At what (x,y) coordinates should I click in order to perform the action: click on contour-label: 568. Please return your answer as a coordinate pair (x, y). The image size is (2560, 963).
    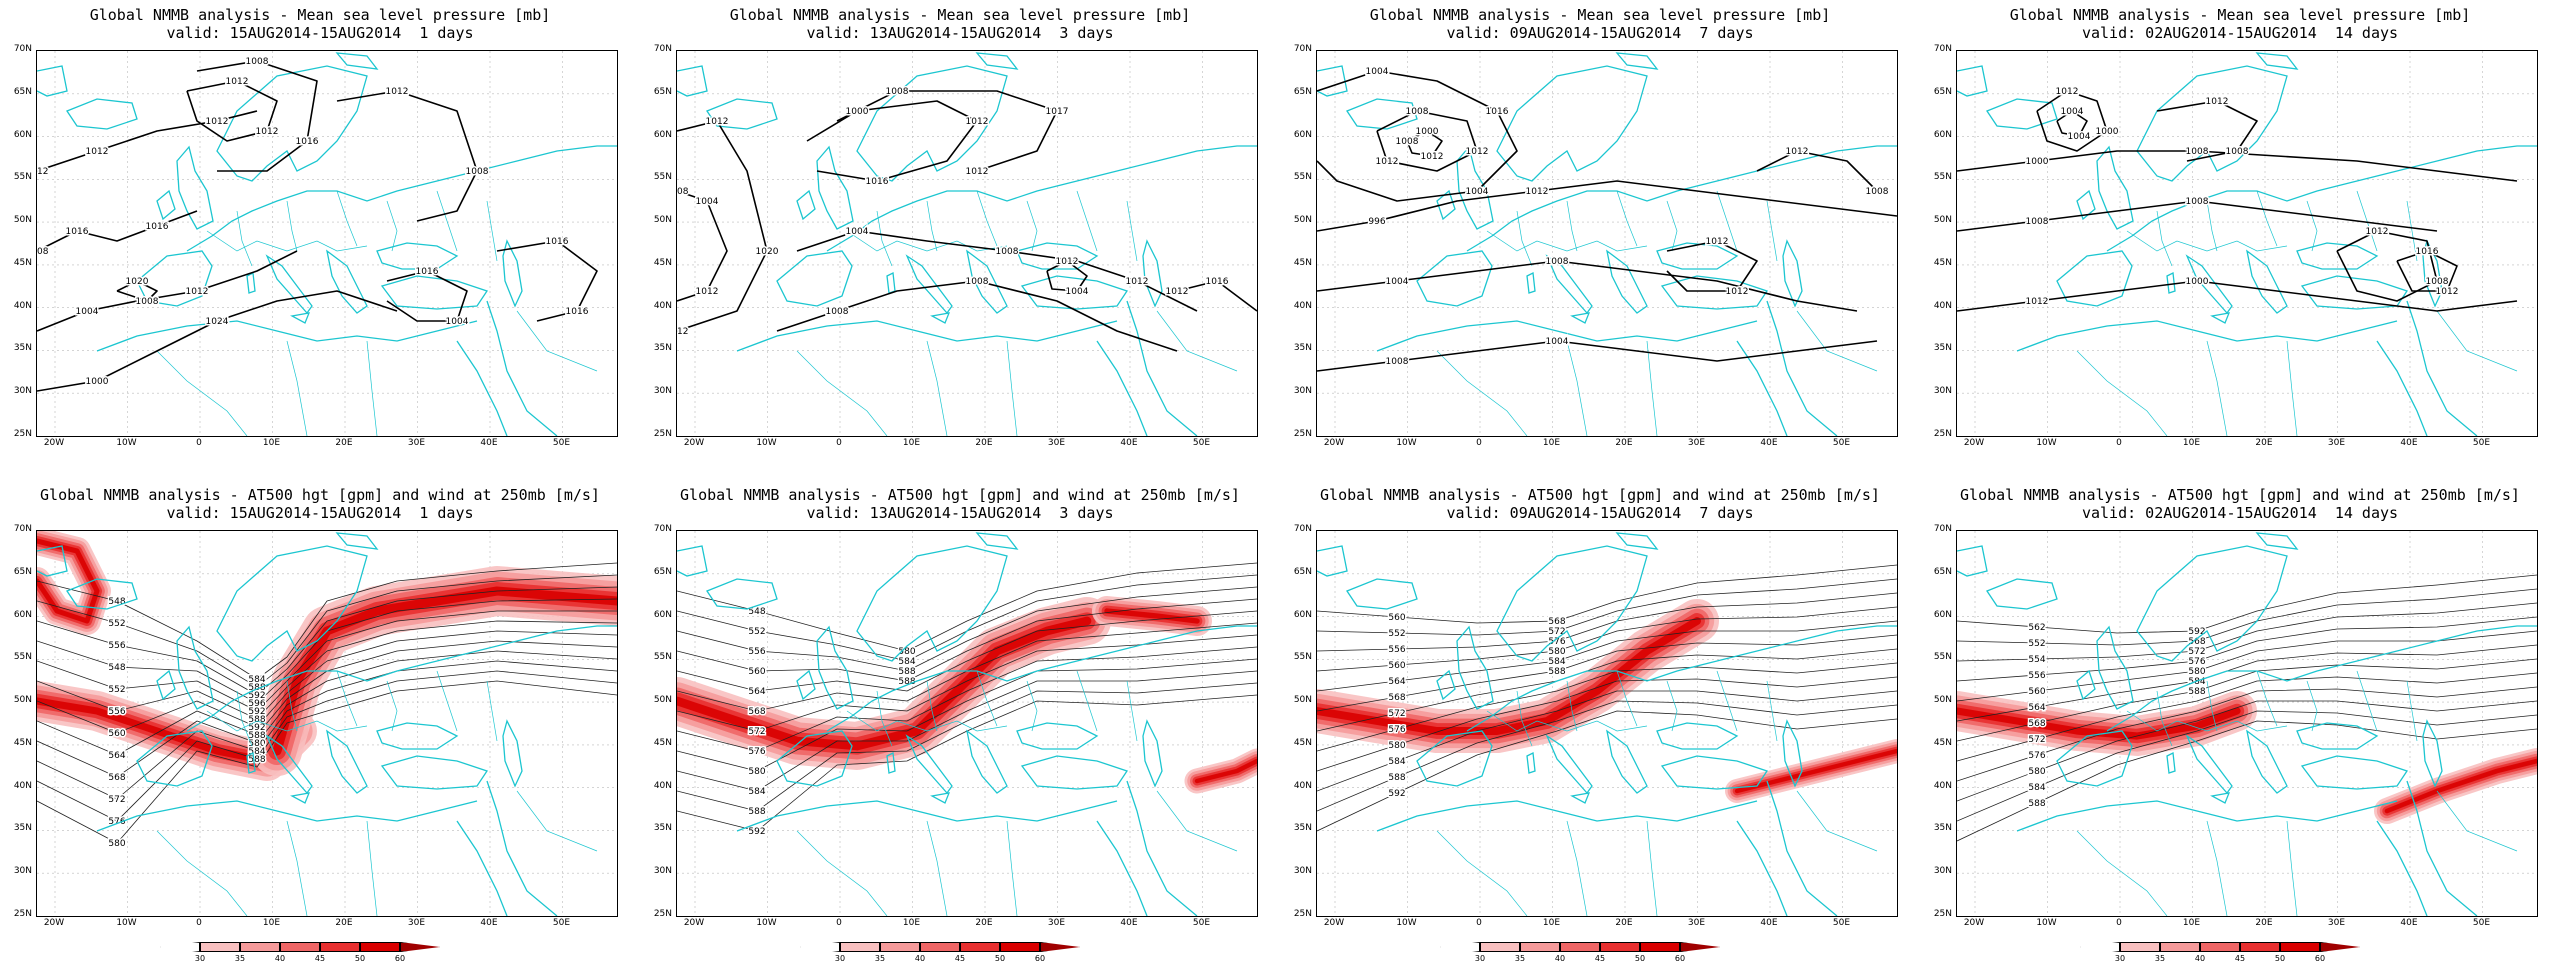
    Looking at the image, I should click on (116, 778).